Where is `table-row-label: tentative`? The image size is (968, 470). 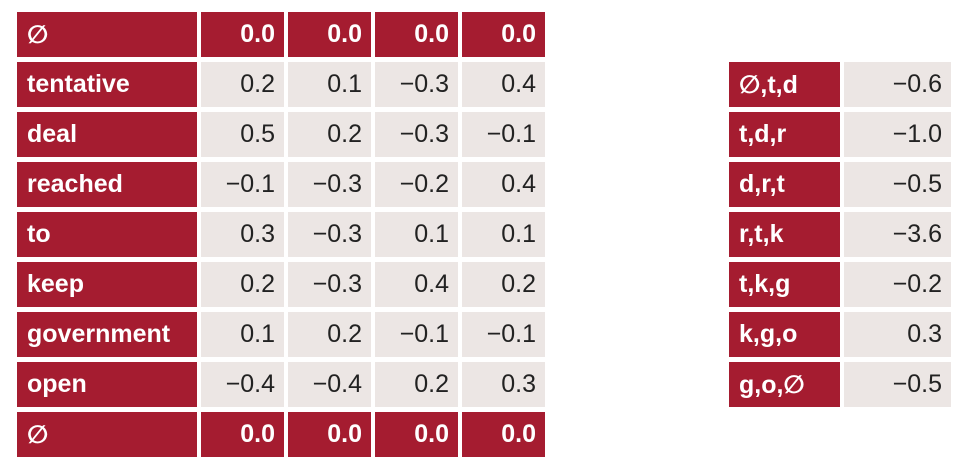 table-row-label: tentative is located at coordinates (107, 84).